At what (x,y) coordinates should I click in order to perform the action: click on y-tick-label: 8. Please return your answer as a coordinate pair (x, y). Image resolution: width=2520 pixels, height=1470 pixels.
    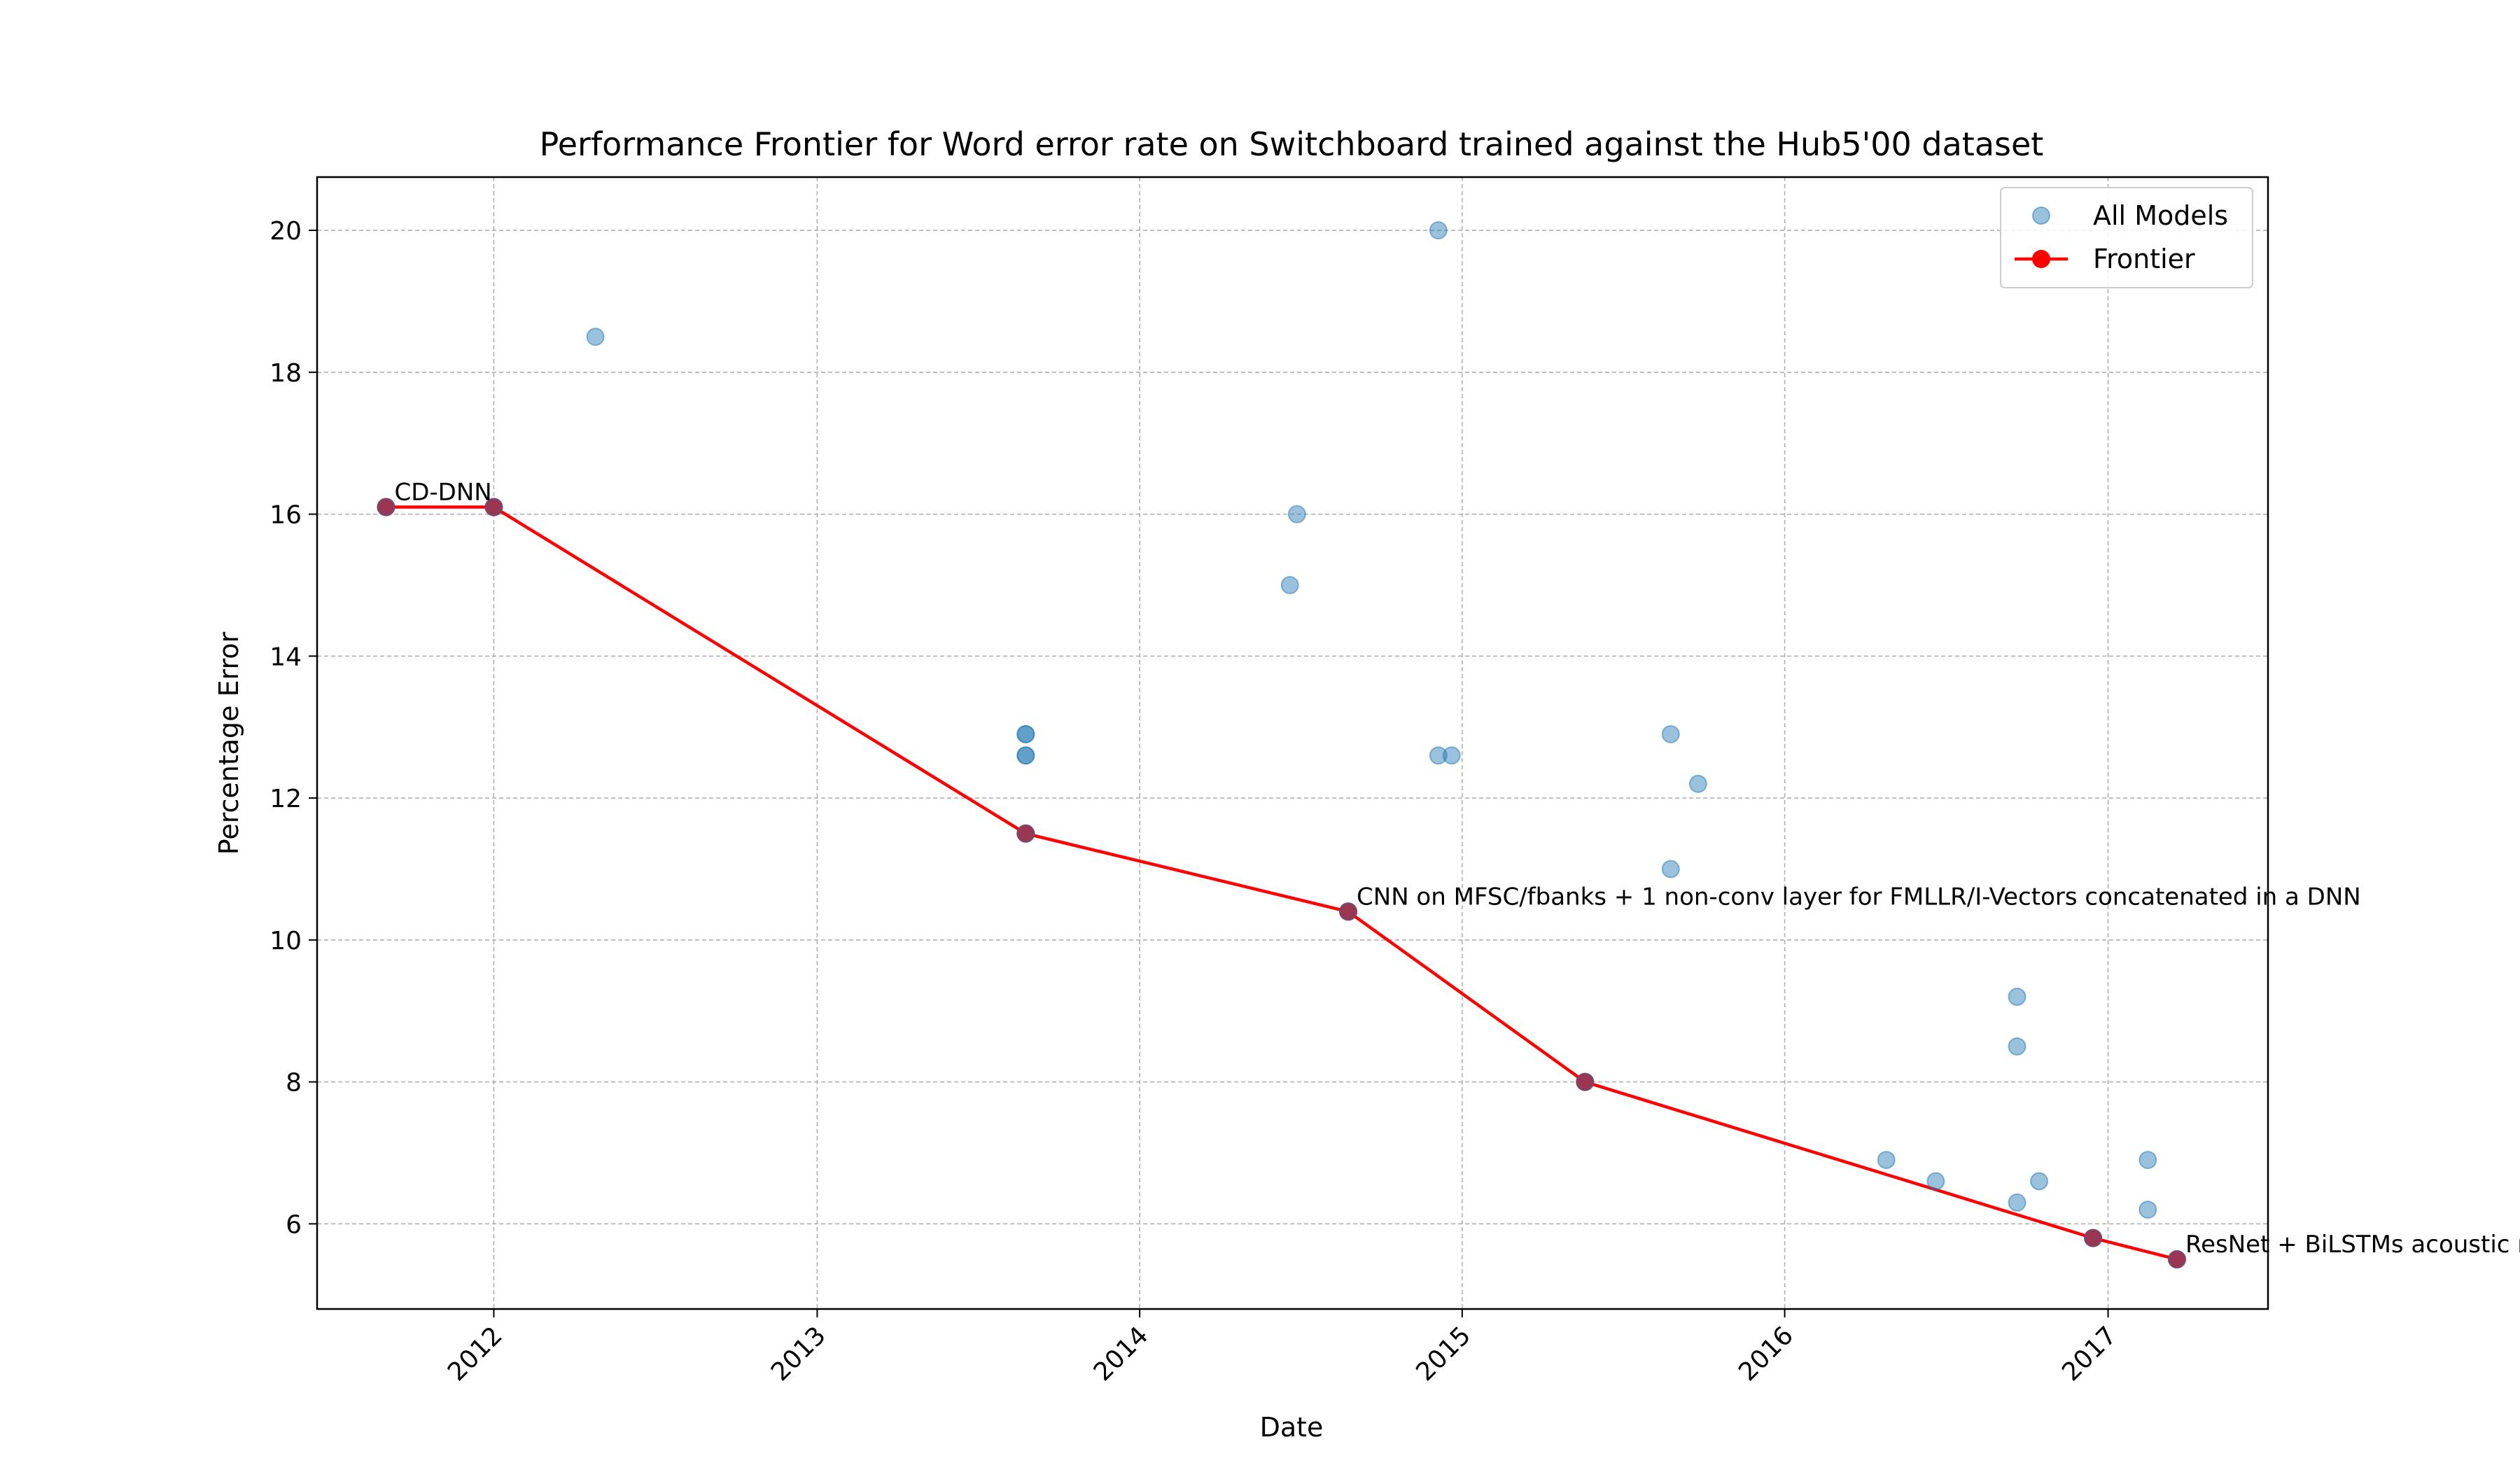
    Looking at the image, I should click on (294, 1083).